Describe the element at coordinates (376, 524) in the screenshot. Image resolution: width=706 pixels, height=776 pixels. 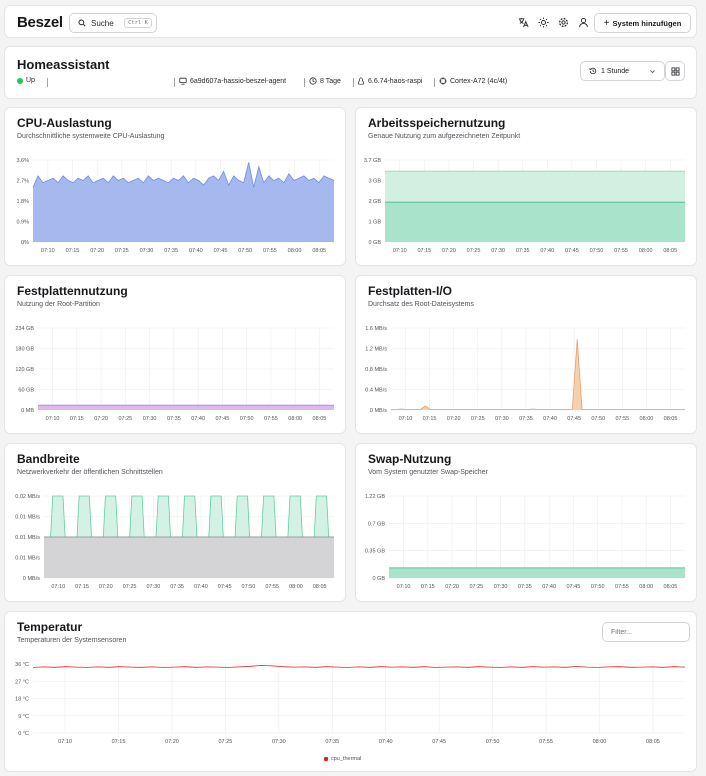
I see `y-tick-label: 0.7 GB` at that location.